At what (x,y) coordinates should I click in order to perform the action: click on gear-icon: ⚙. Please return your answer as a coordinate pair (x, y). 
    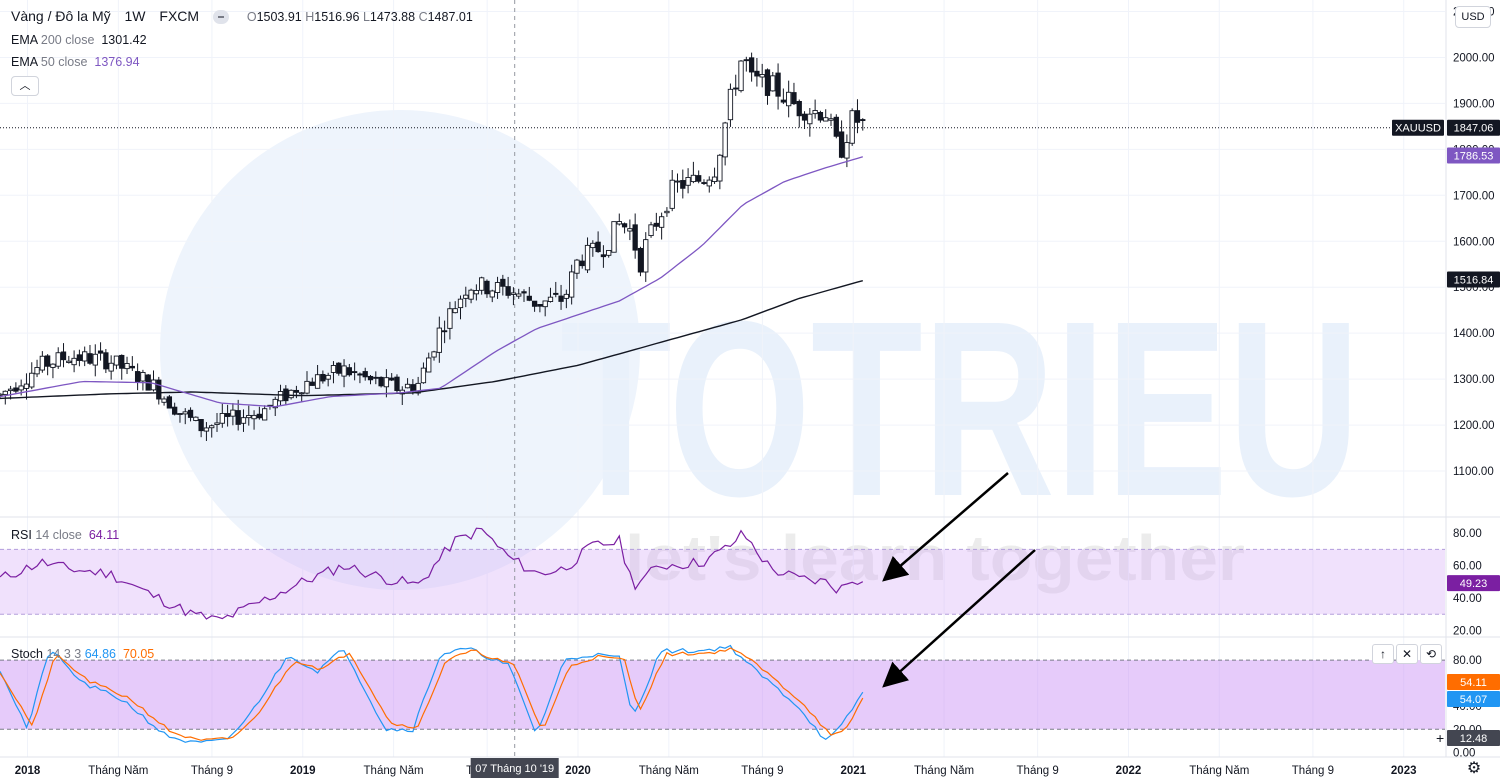
    Looking at the image, I should click on (1474, 768).